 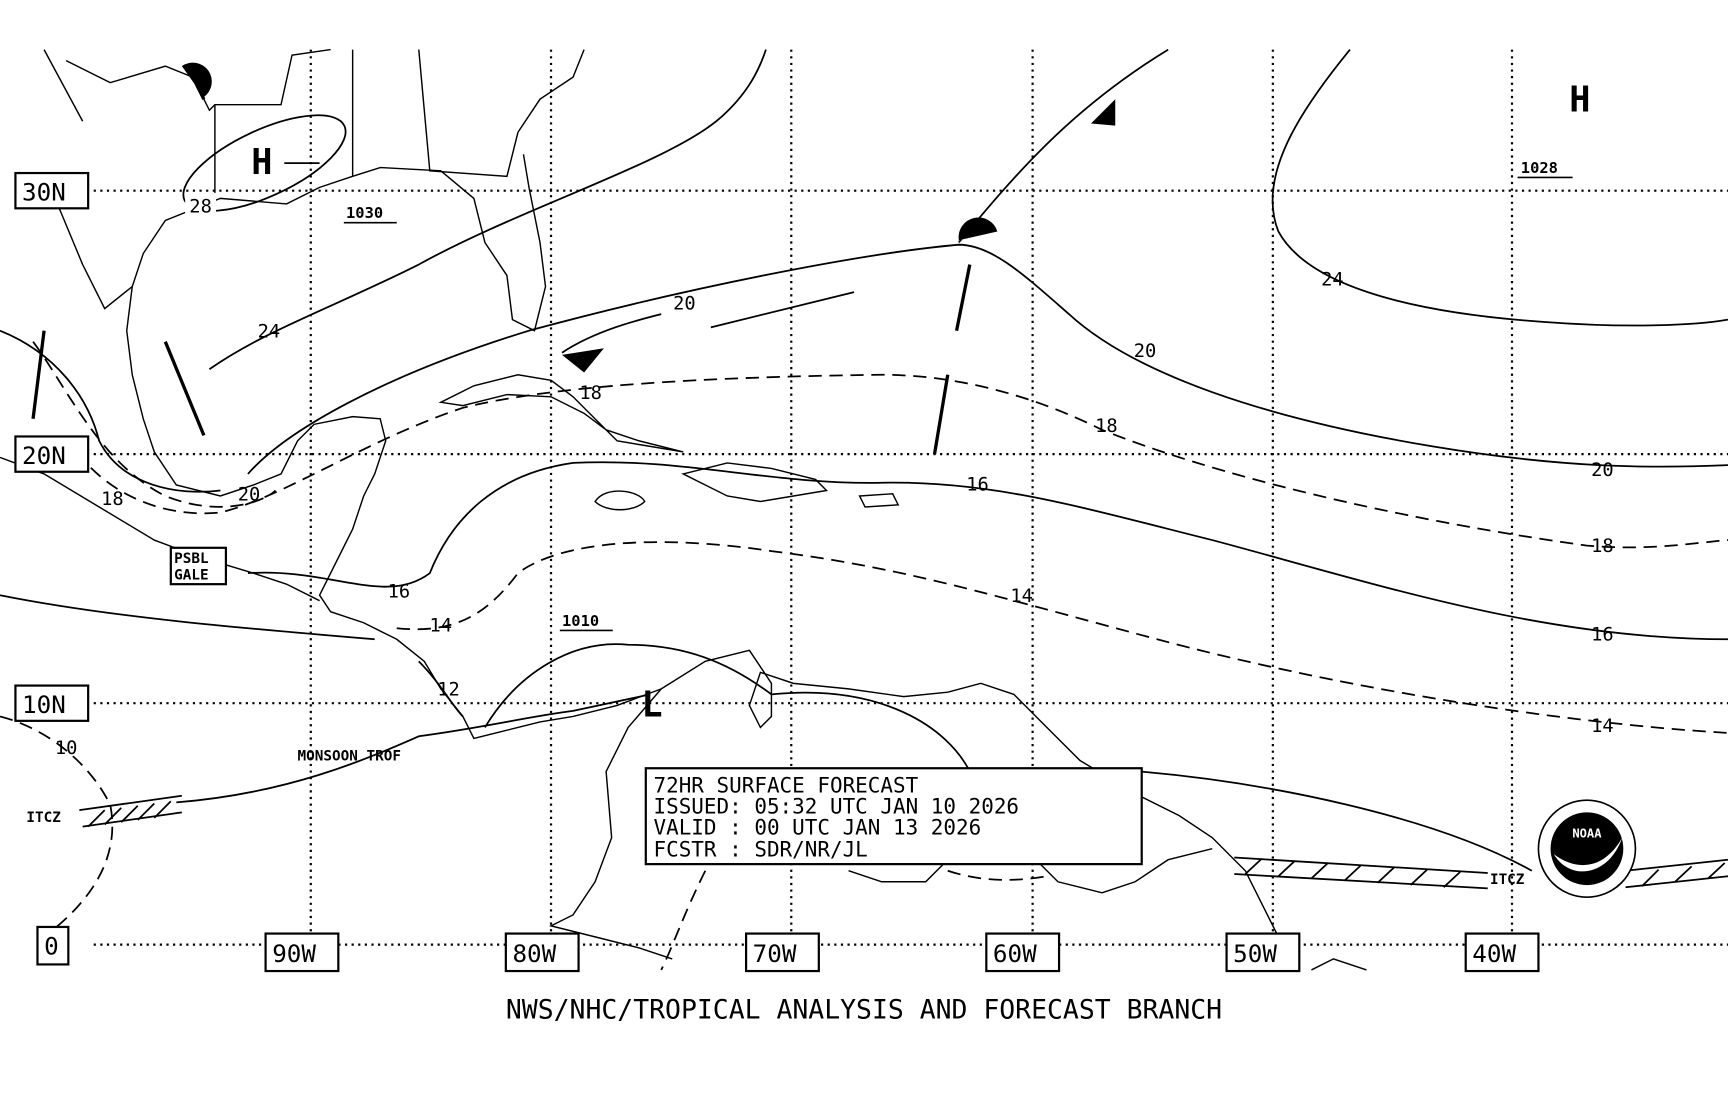 I want to click on high-pressure-value: 1028, so click(x=1539, y=168).